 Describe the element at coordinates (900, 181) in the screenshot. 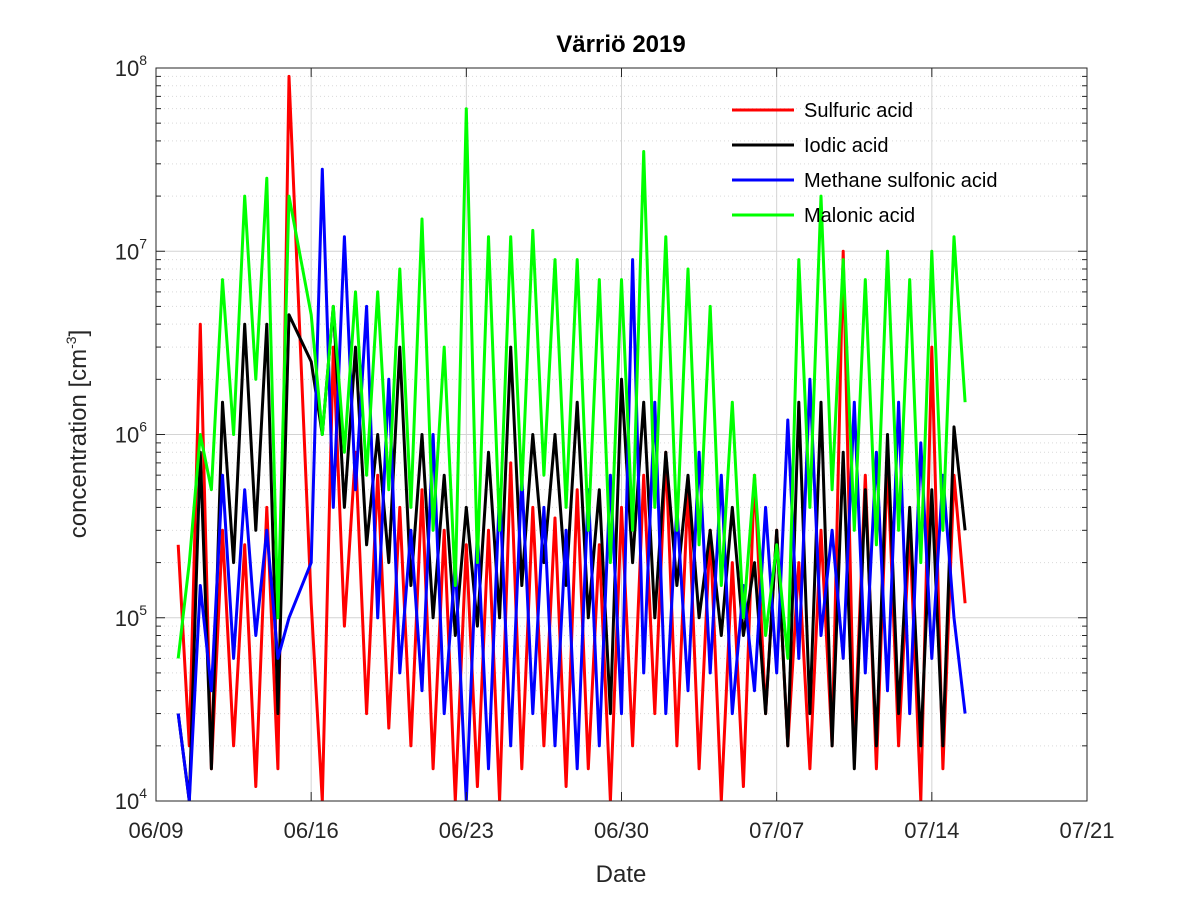

I see `legend-label: Methane sulfonic acid` at that location.